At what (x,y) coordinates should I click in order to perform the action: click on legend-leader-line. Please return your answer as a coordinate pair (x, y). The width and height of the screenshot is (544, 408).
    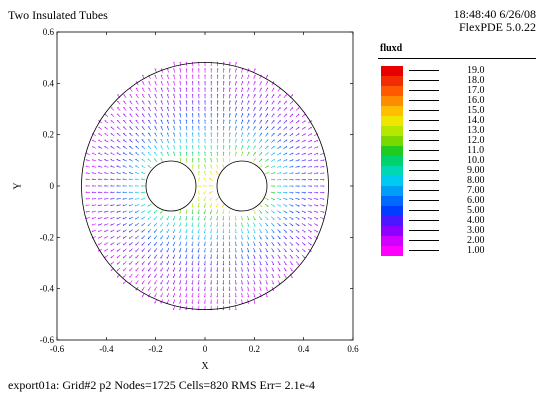
    Looking at the image, I should click on (424, 240).